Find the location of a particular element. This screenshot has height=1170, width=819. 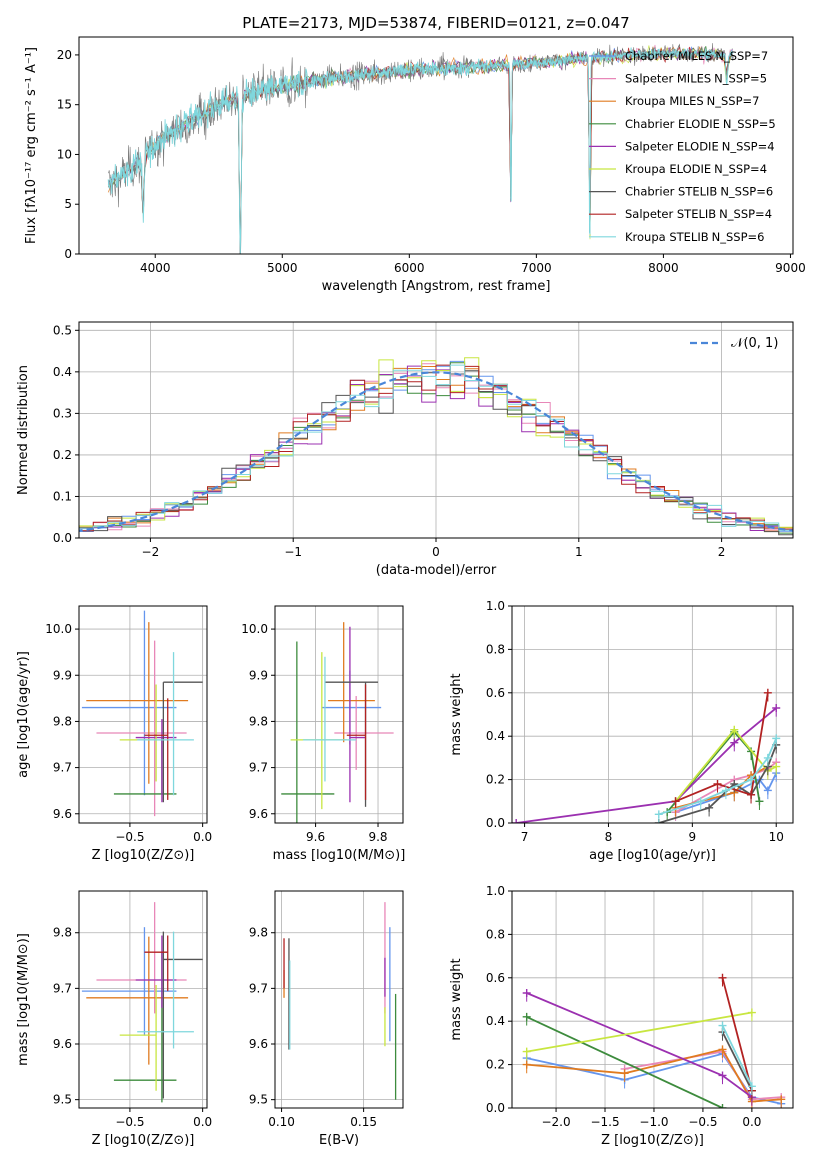

legend-label: 𝒩(0, 1) is located at coordinates (754, 343).